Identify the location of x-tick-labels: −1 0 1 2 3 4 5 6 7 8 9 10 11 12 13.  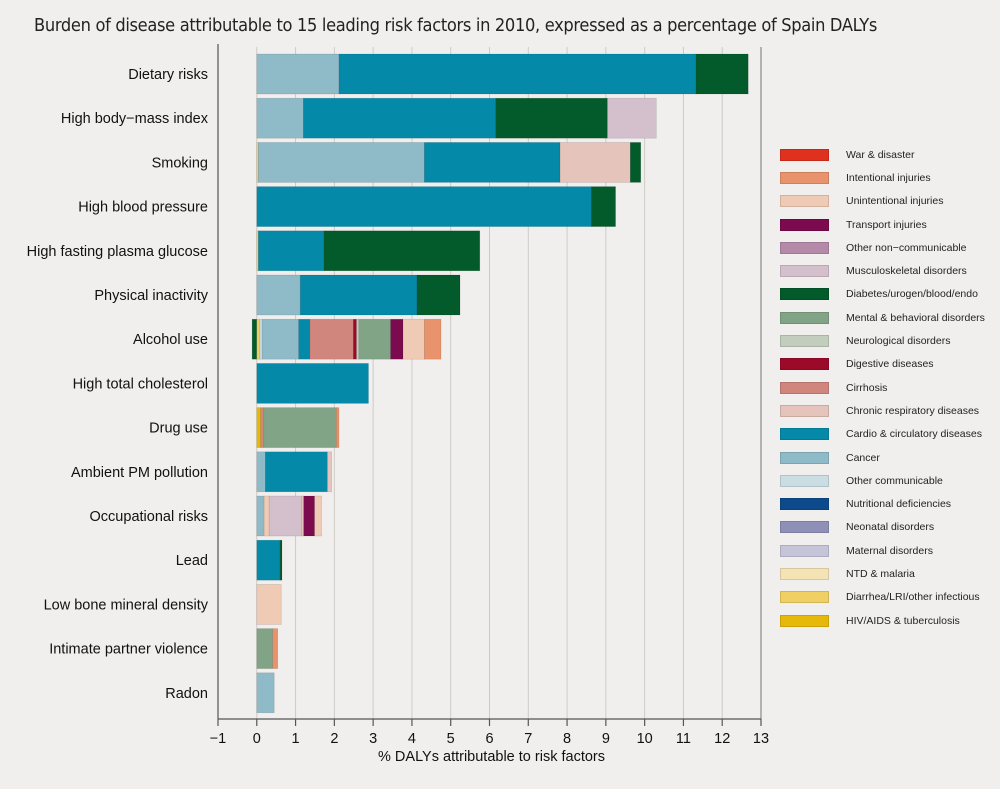
(489, 739).